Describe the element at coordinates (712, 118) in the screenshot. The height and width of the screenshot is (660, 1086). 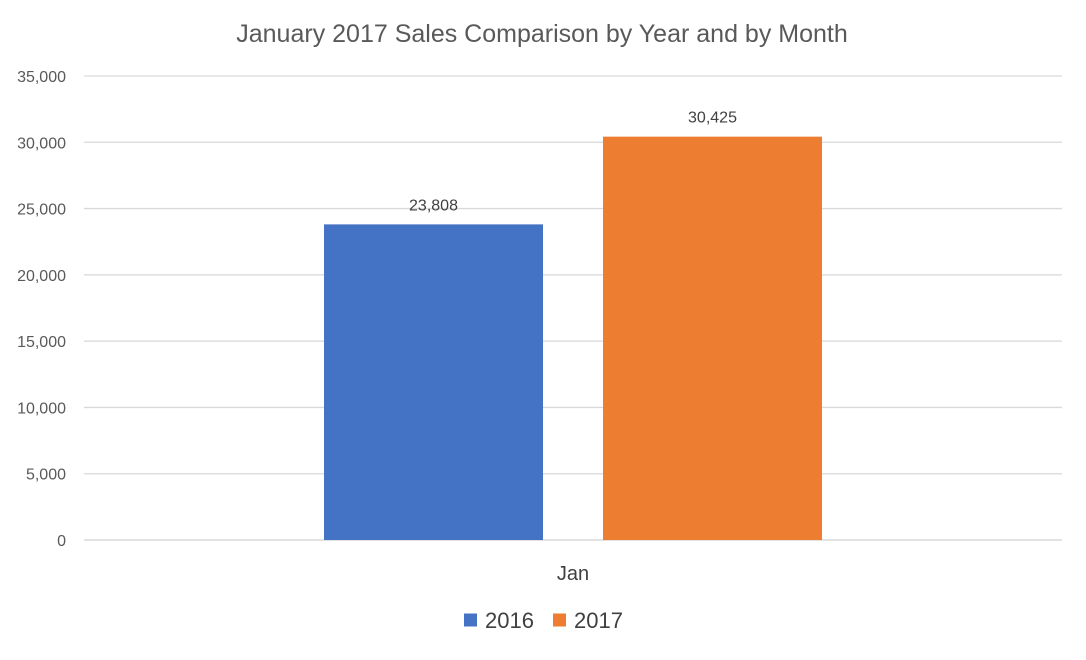
I see `data-label-2017: 30,425` at that location.